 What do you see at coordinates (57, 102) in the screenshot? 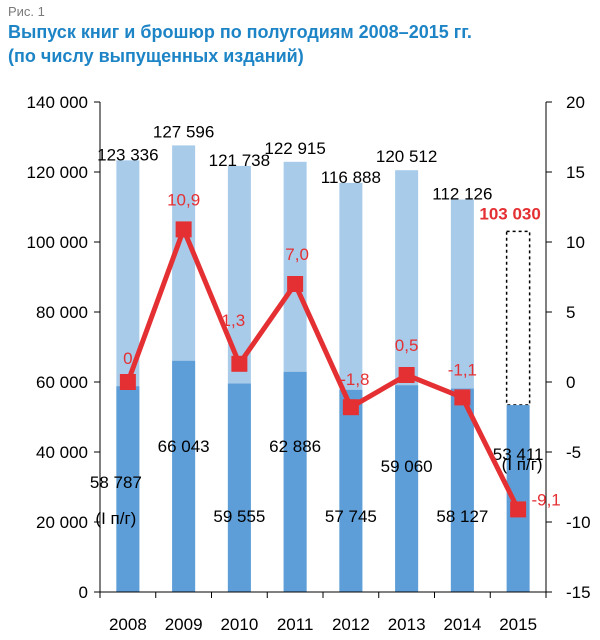
I see `y-tick-label: 140 000` at bounding box center [57, 102].